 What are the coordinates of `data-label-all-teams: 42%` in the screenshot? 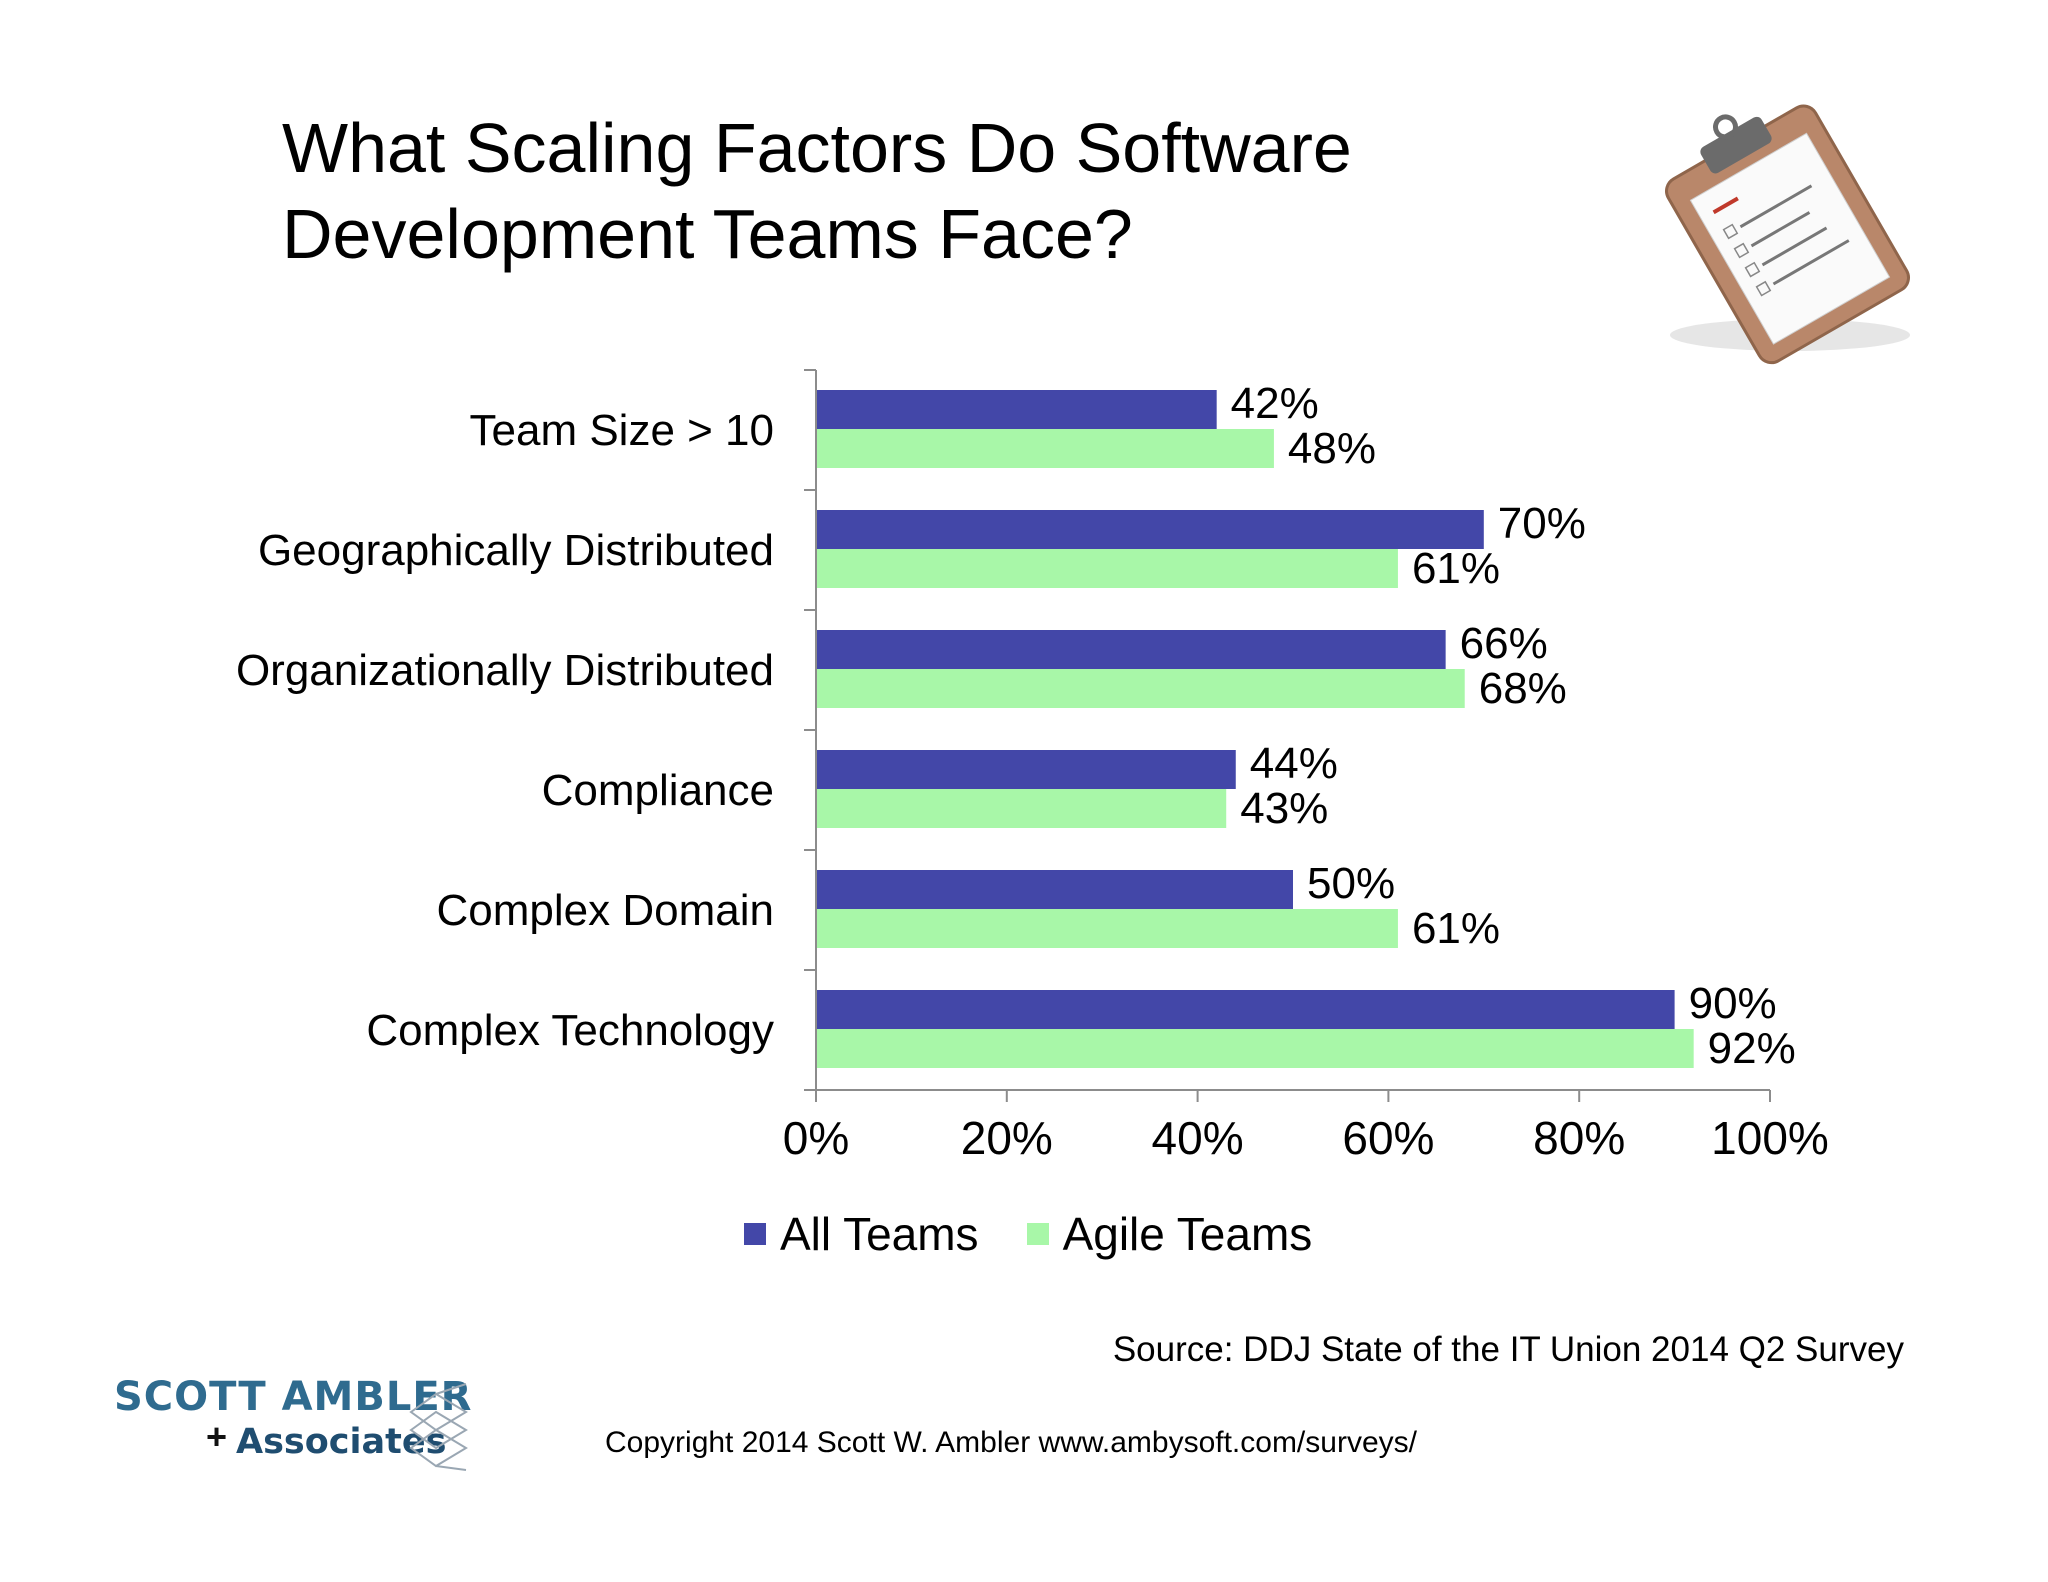 It's located at (1275, 403).